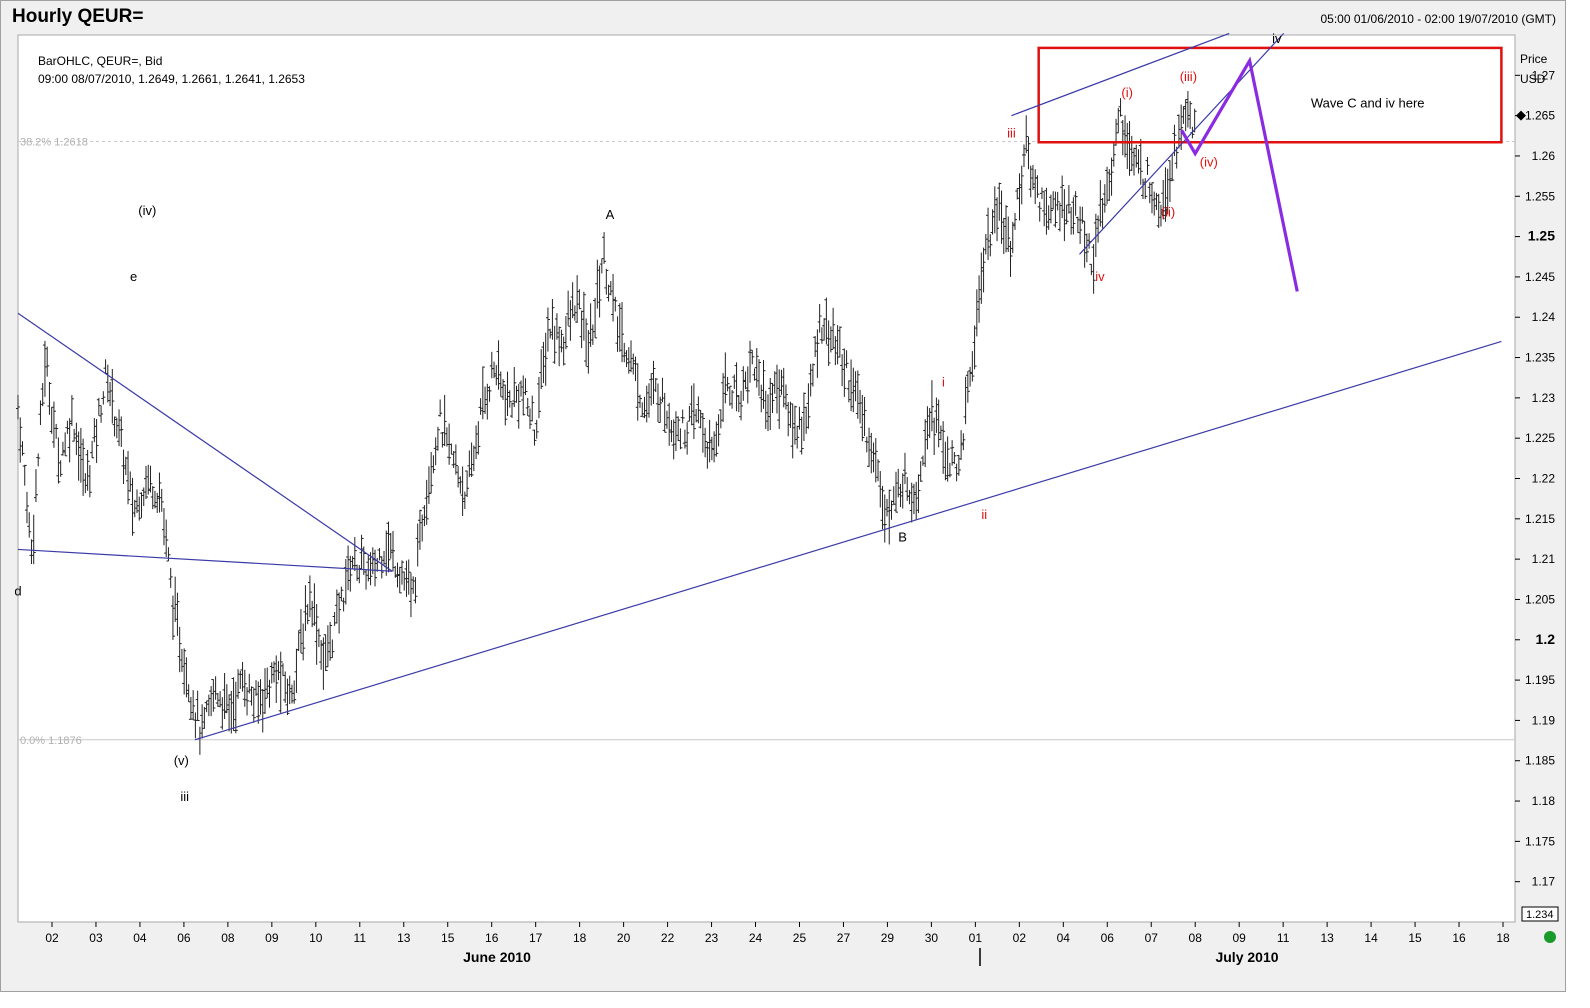  Describe the element at coordinates (1521, 115) in the screenshot. I see `last-price-marker-icon` at that location.